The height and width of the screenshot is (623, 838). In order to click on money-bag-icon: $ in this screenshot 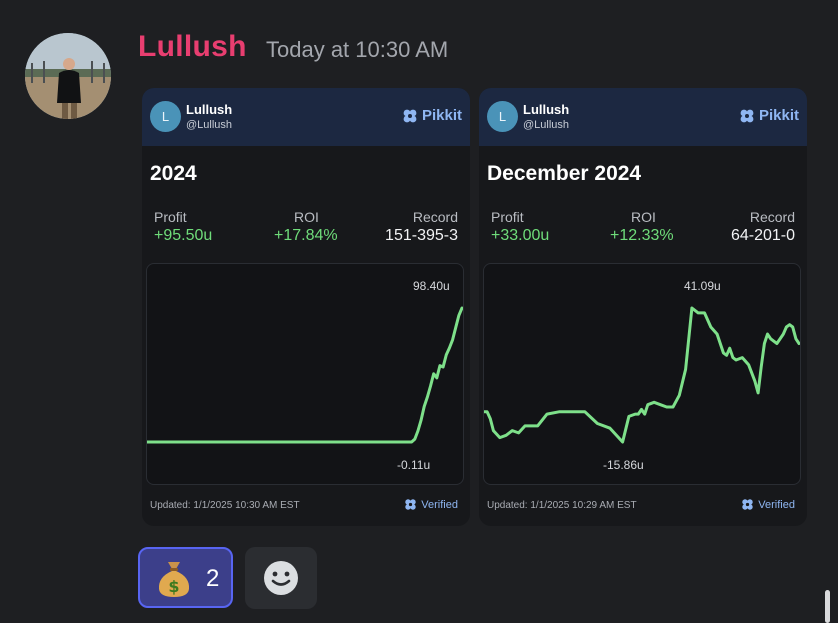, I will do `click(174, 579)`.